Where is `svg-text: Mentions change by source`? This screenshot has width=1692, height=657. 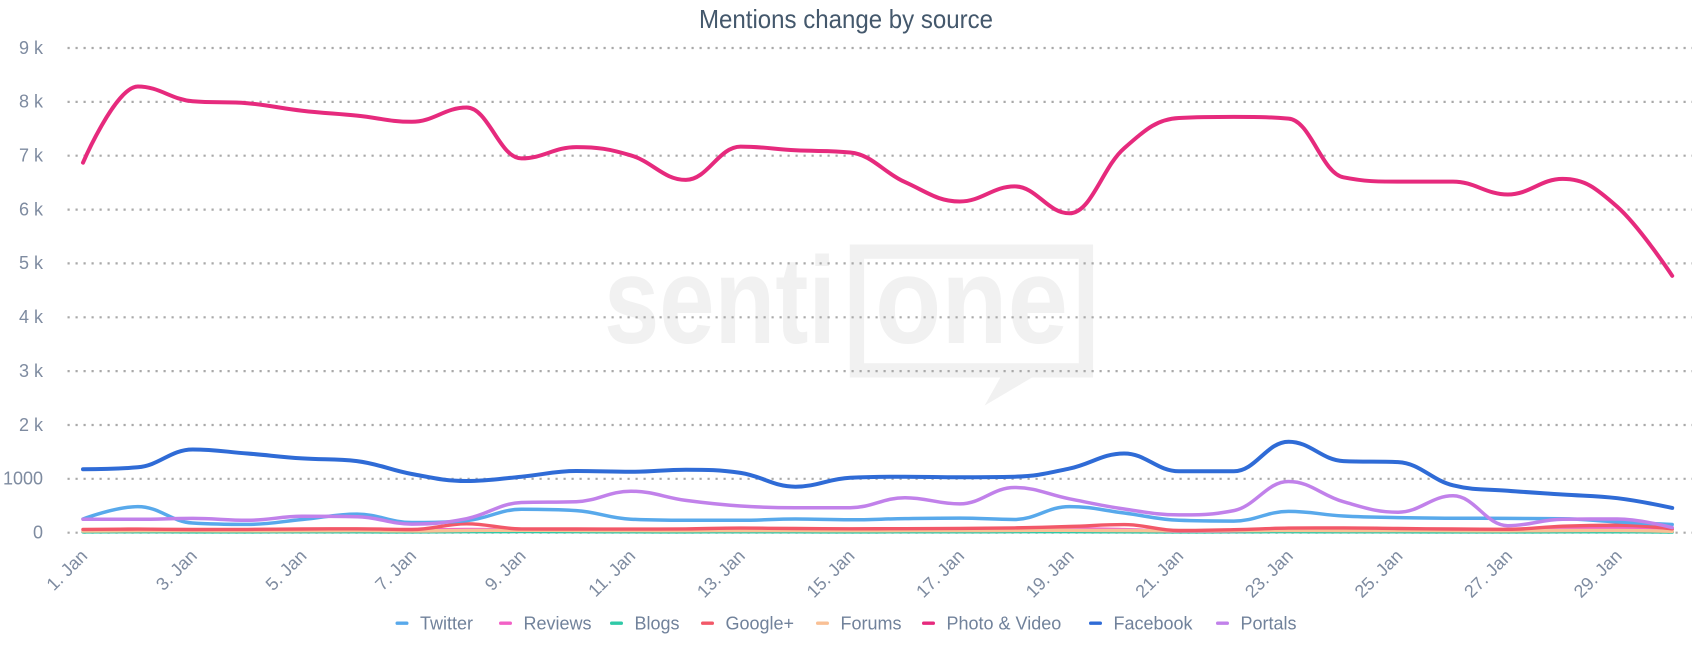 svg-text: Mentions change by source is located at coordinates (846, 19).